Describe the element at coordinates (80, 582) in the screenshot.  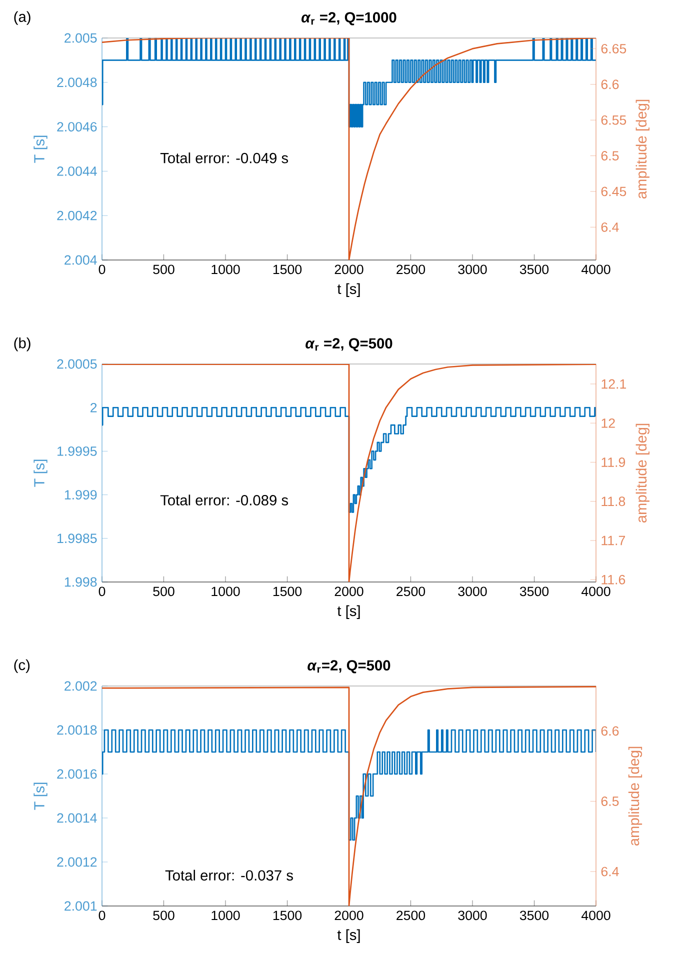
I see `y-tick-label: 1.998` at that location.